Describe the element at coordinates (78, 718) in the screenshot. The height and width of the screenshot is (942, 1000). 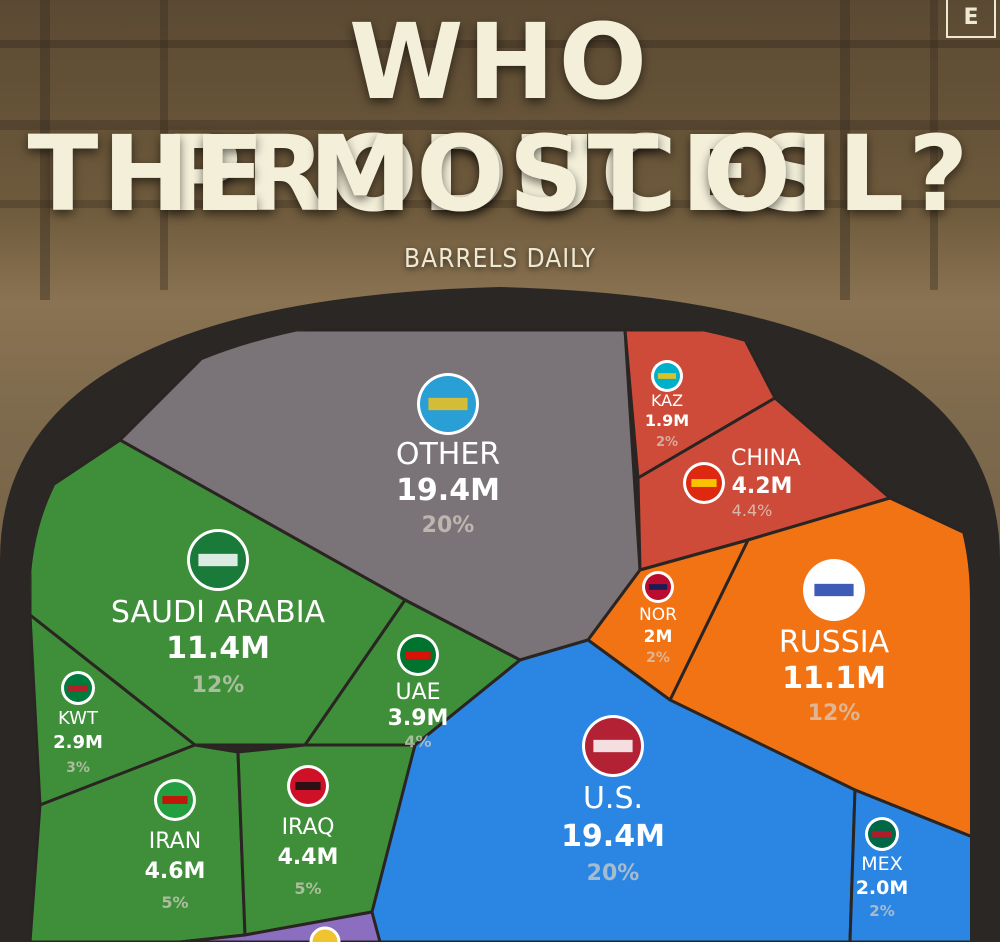
I see `label-name-kwt: KWT` at that location.